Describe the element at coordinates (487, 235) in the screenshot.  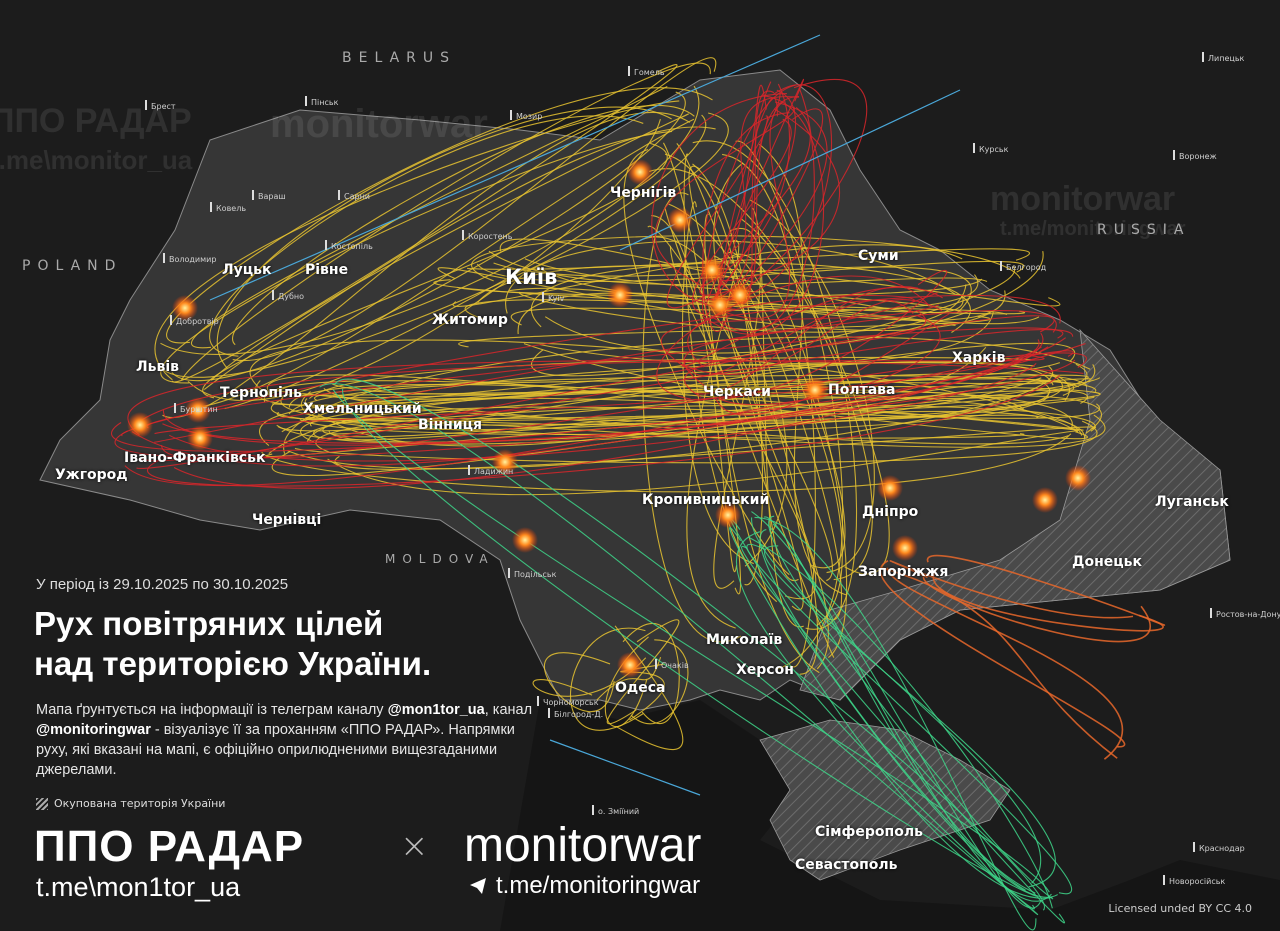
I see `town-label: Коростень` at that location.